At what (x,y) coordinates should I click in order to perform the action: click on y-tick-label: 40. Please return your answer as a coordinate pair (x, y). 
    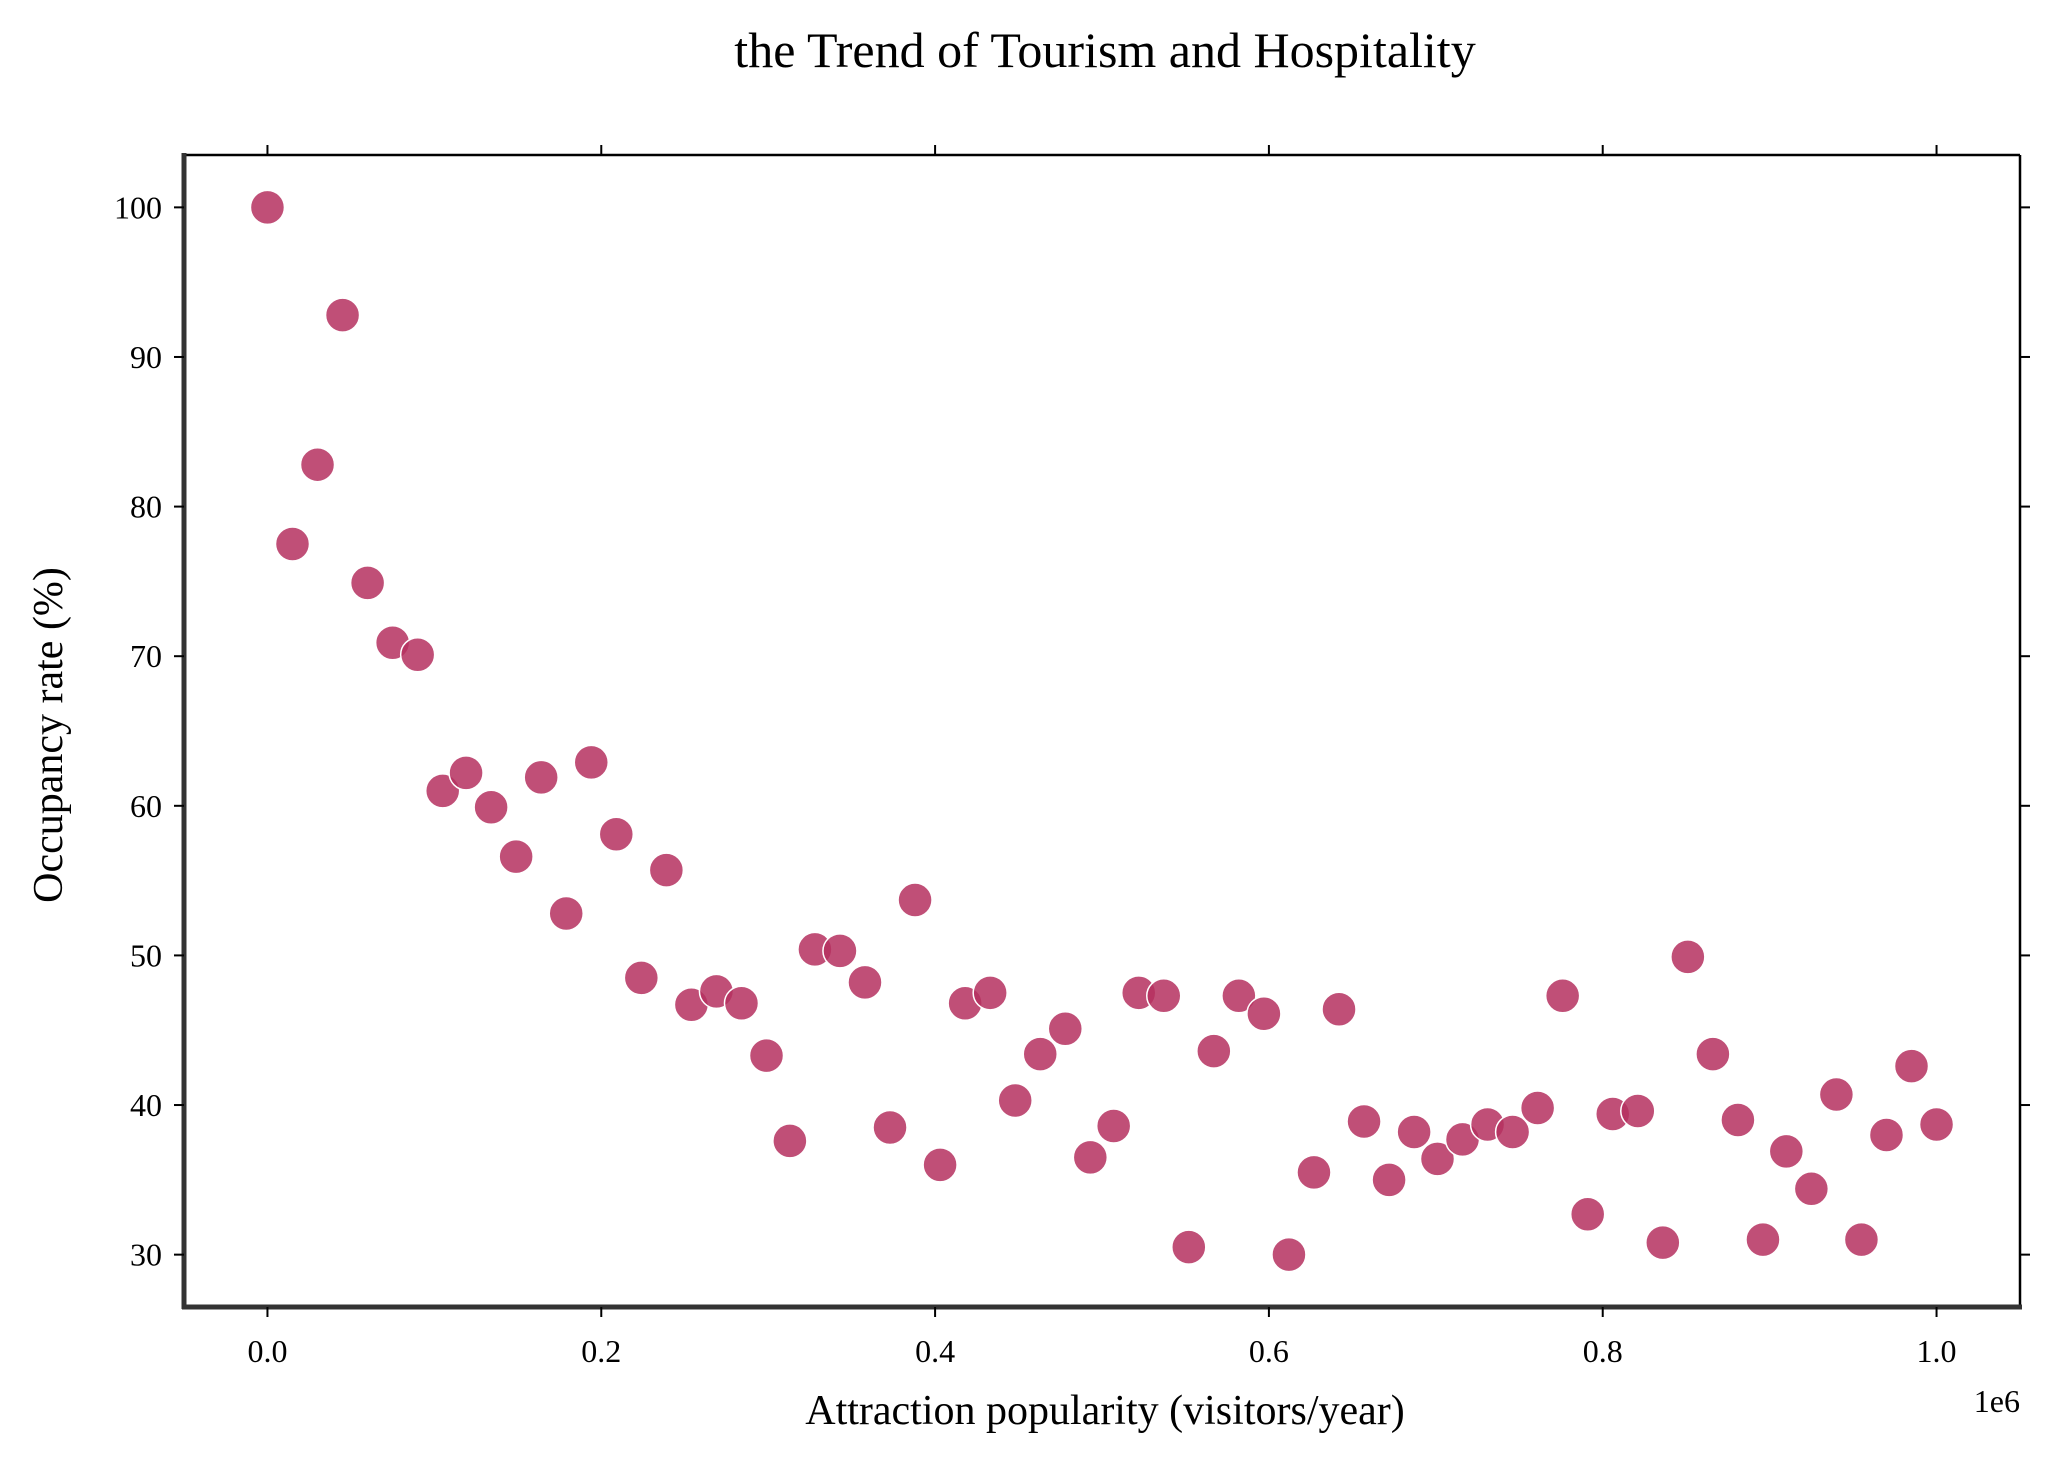
    Looking at the image, I should click on (146, 1105).